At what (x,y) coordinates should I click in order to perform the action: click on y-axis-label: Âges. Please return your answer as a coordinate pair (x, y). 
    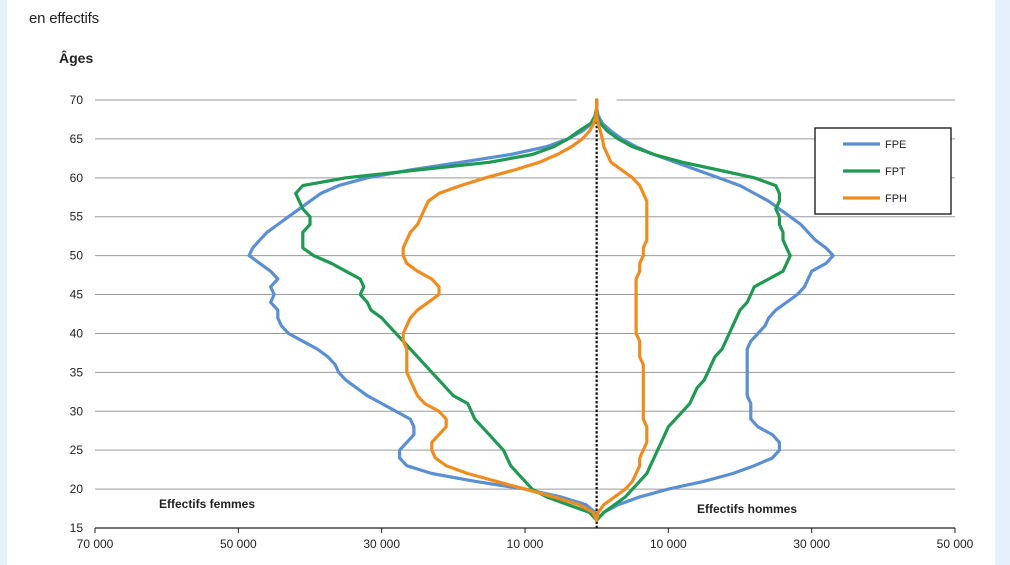
    Looking at the image, I should click on (76, 57).